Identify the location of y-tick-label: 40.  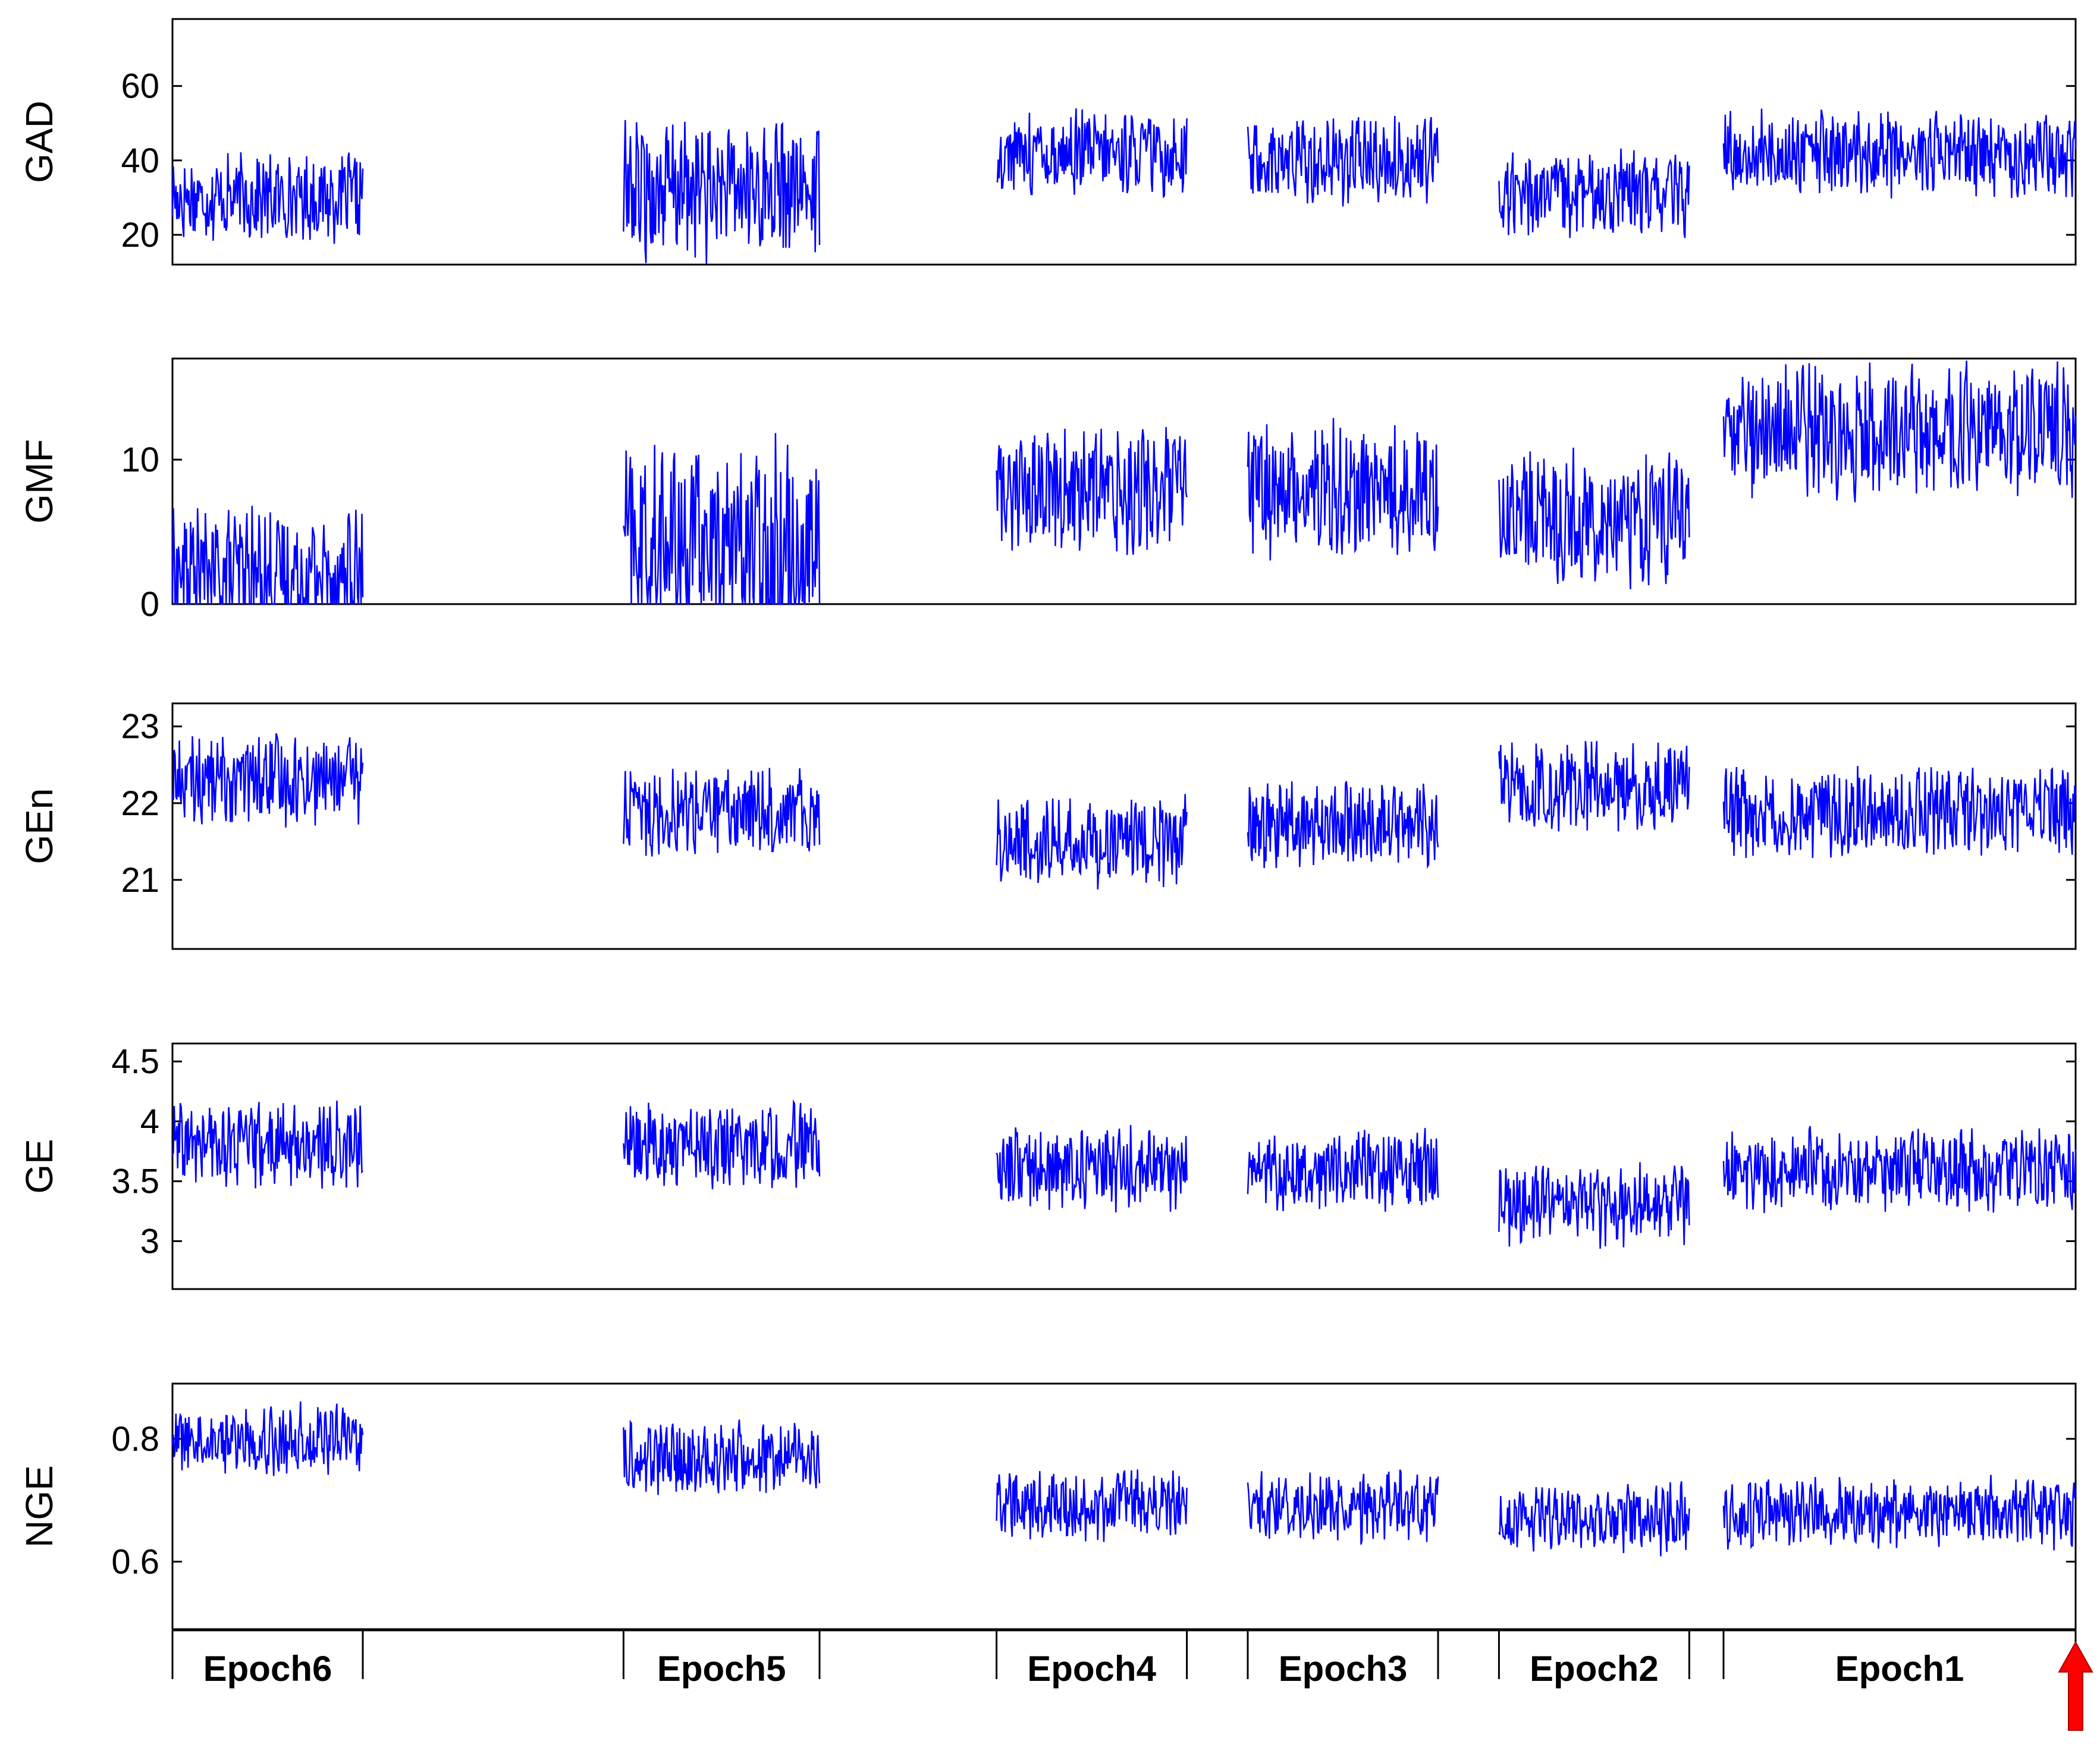
(140, 161).